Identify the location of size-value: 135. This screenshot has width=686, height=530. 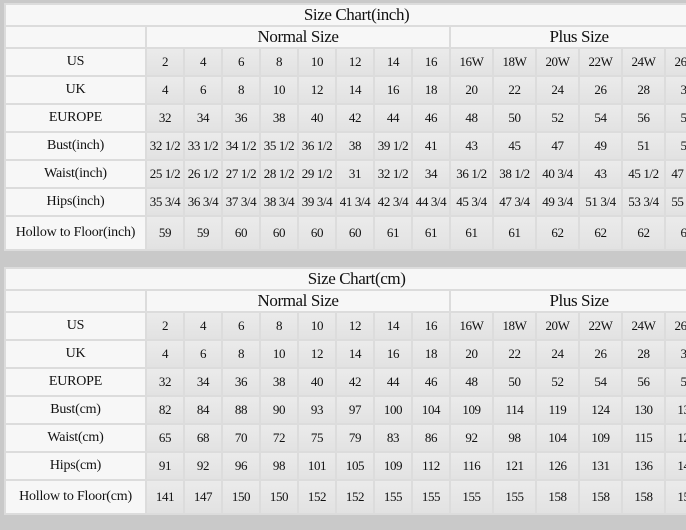
(676, 410).